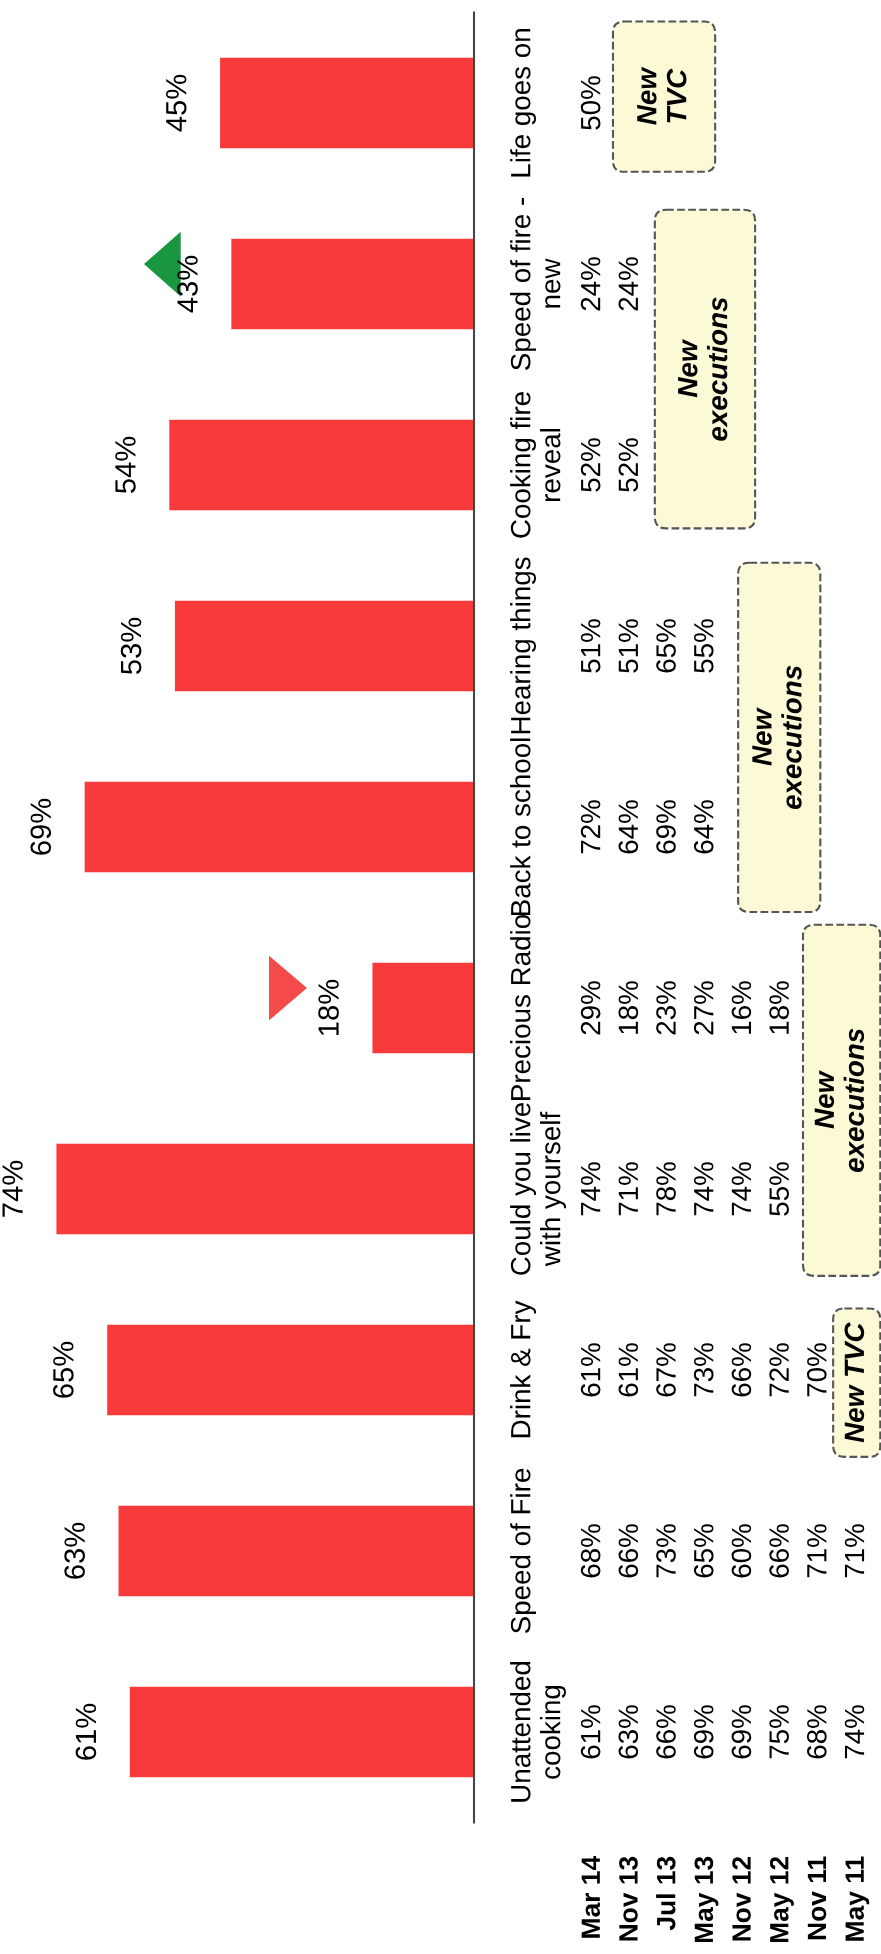  Describe the element at coordinates (125, 465) in the screenshot. I see `data-label: 54%` at that location.